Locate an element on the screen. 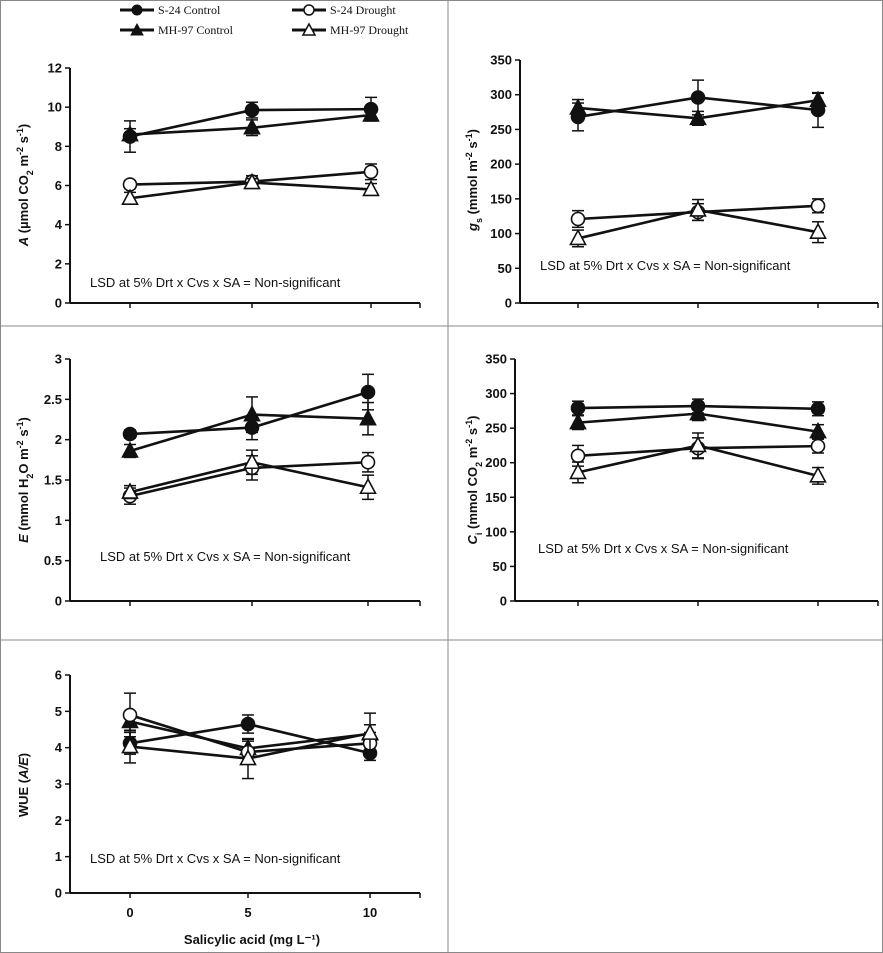 The height and width of the screenshot is (953, 883). filled-triangle-marker is located at coordinates (137, 29).